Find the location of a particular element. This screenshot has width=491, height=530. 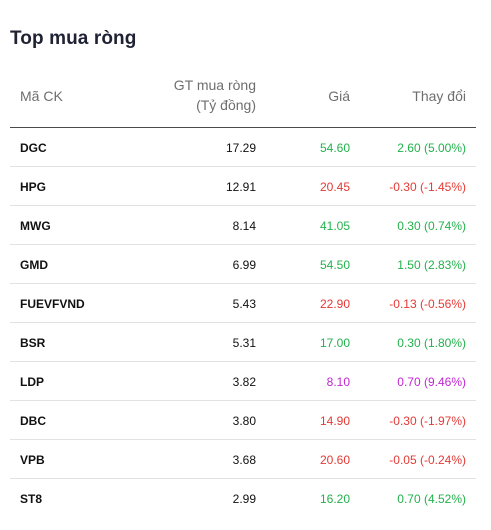

table-row: GMD 6.99 54.50 1.50 (2.83%) is located at coordinates (243, 264).